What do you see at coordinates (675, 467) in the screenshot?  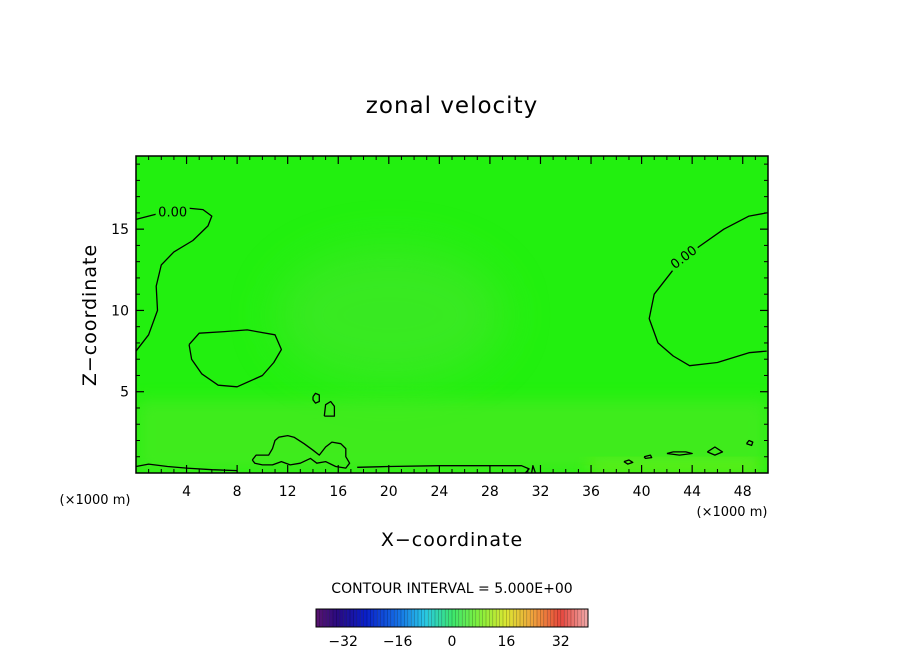 I see `surface-shading` at bounding box center [675, 467].